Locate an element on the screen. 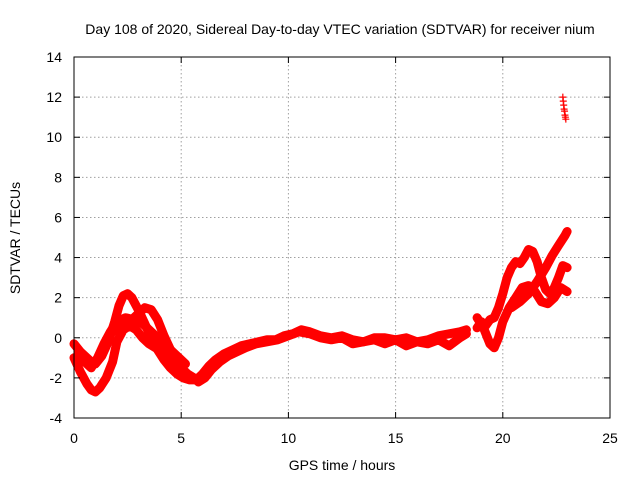 This screenshot has width=640, height=480. x-tick-label: 15 is located at coordinates (396, 438).